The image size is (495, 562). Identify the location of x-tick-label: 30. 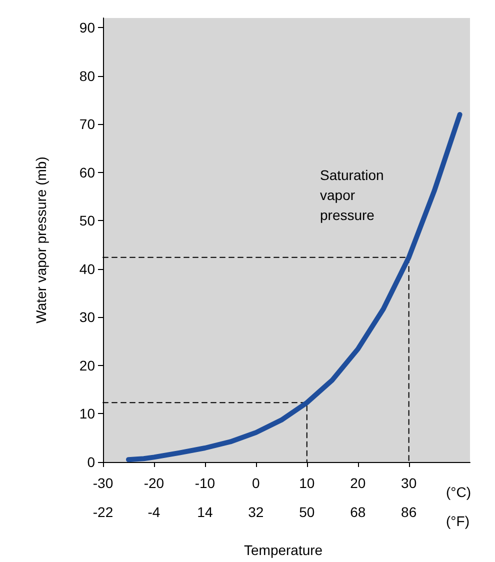
(409, 483).